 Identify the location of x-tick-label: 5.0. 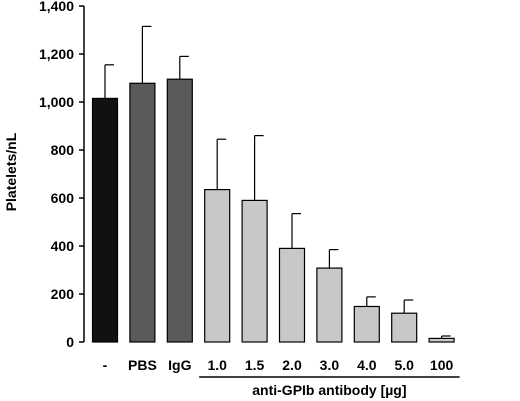
(404, 365).